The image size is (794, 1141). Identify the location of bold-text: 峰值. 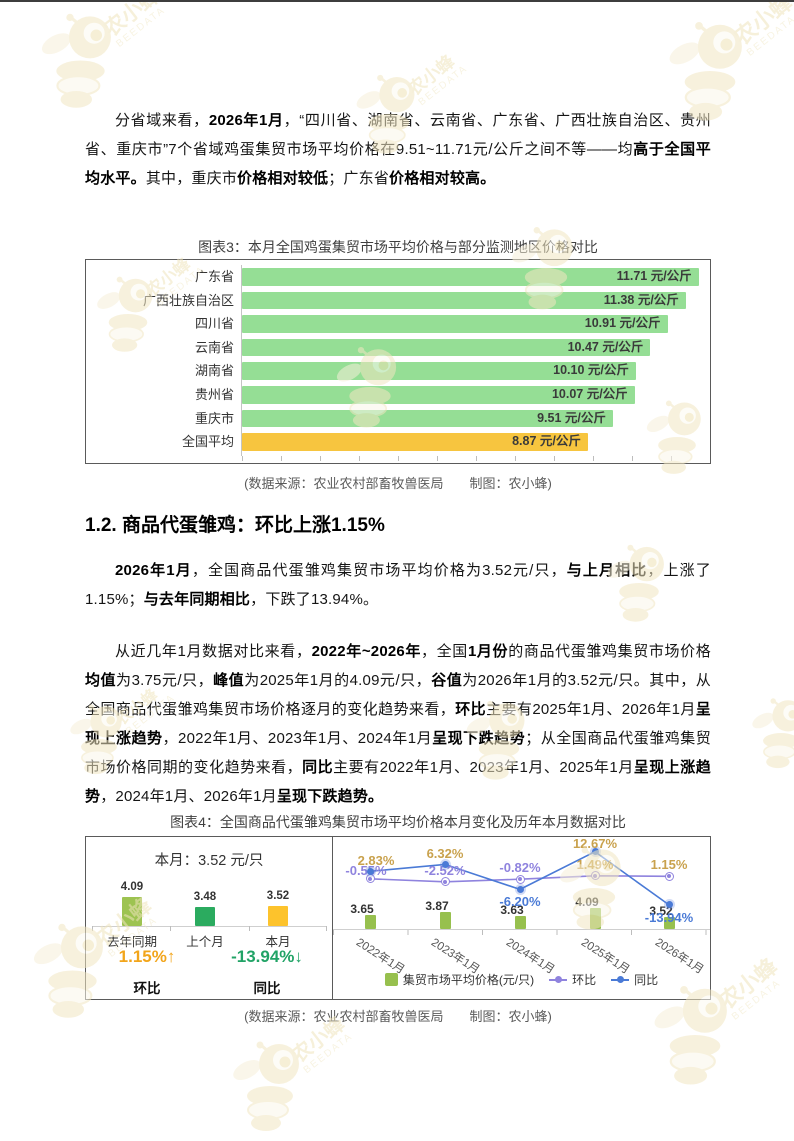
(229, 680).